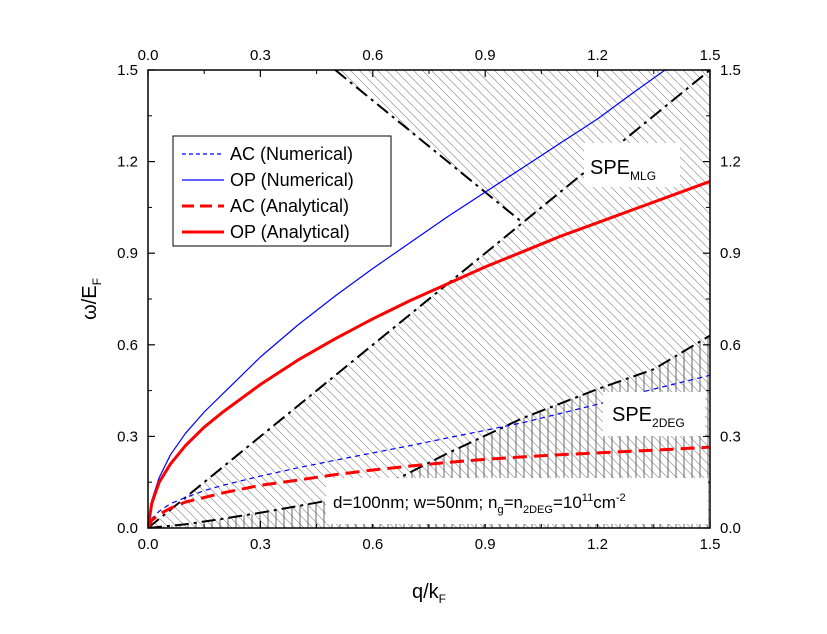  I want to click on annotation-part-7: -2, so click(621, 498).